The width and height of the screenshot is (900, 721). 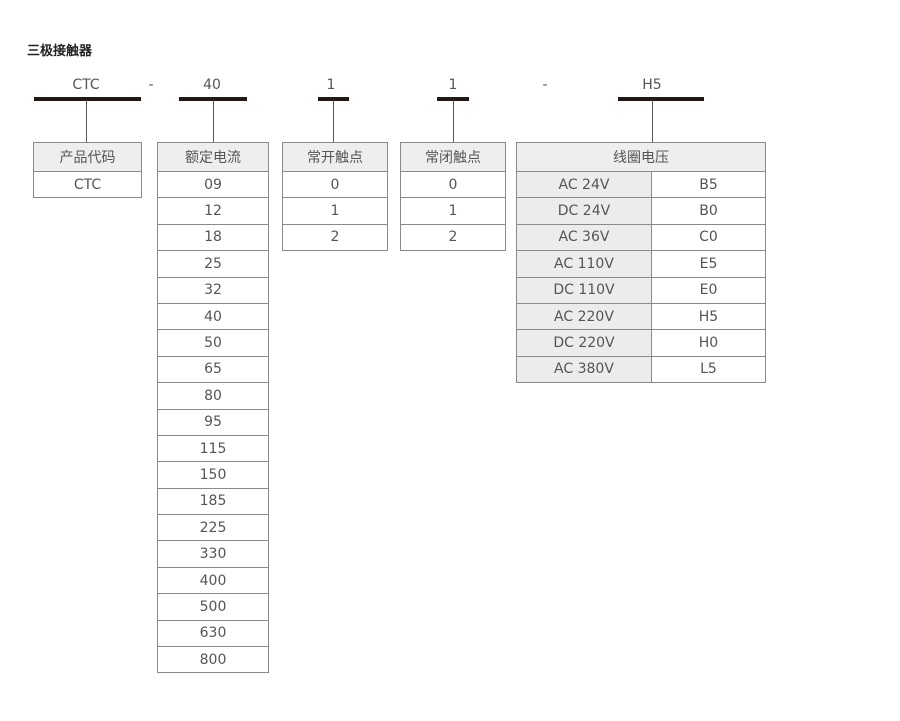 What do you see at coordinates (213, 157) in the screenshot?
I see `table-header: 额定电流` at bounding box center [213, 157].